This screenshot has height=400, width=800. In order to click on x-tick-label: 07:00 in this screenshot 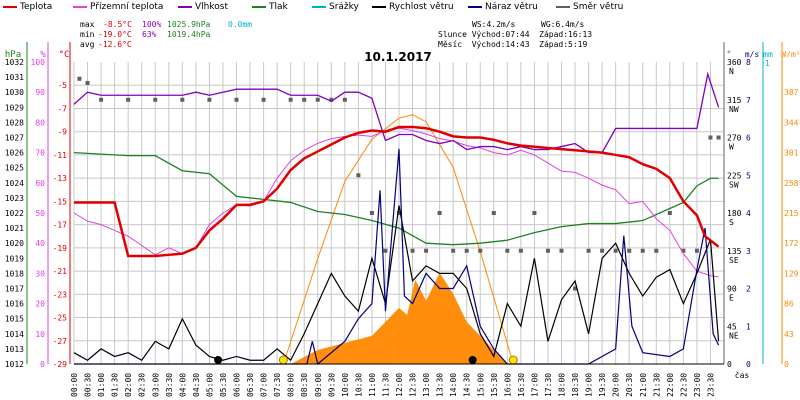, I will do `click(264, 385)`.